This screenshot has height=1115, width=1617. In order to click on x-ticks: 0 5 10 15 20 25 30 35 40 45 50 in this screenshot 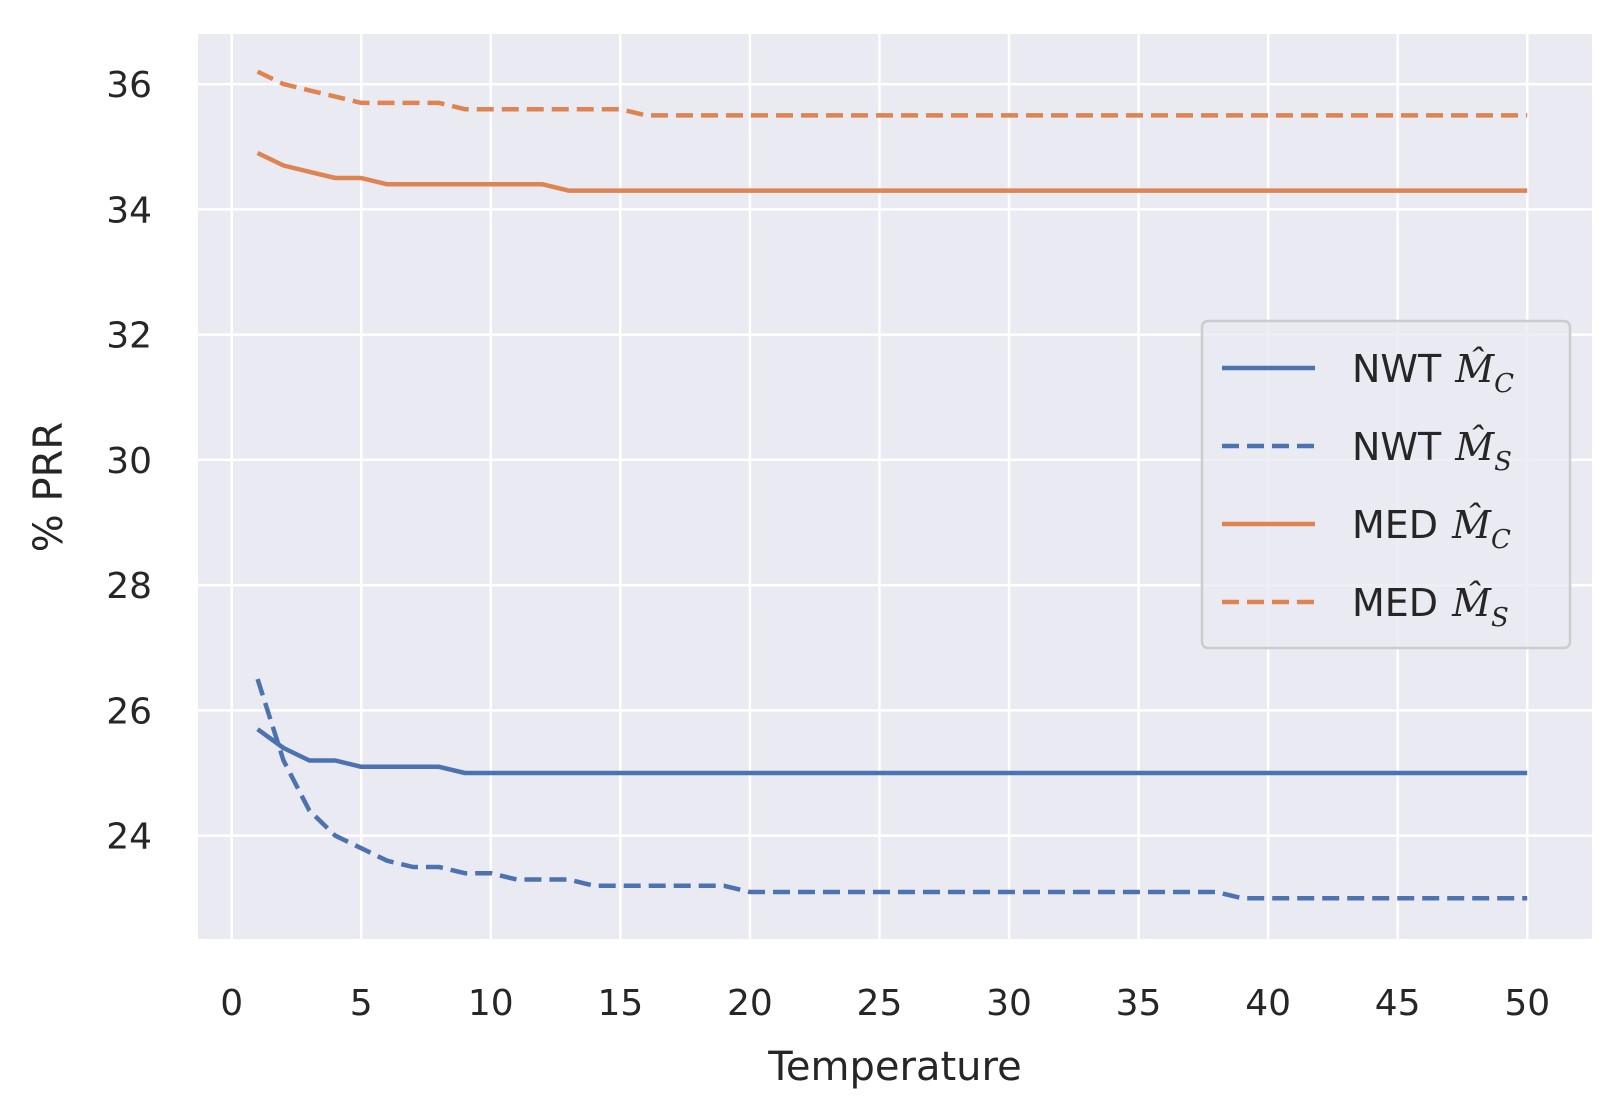, I will do `click(885, 1003)`.